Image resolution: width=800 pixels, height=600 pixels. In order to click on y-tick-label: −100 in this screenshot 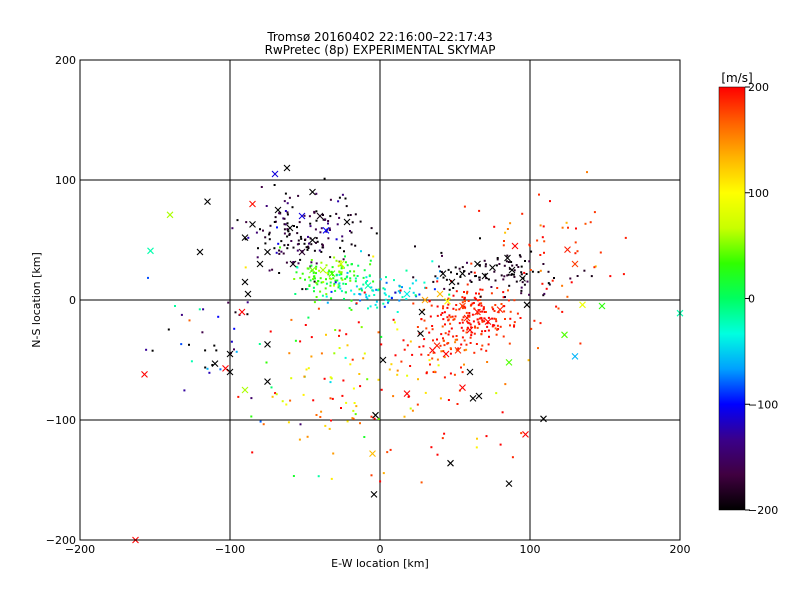, I will do `click(61, 420)`.